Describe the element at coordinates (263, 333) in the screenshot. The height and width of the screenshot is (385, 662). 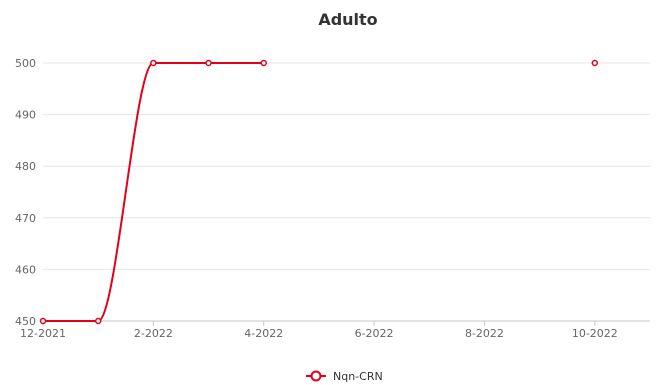
I see `x-tick-label: 4-2022` at that location.